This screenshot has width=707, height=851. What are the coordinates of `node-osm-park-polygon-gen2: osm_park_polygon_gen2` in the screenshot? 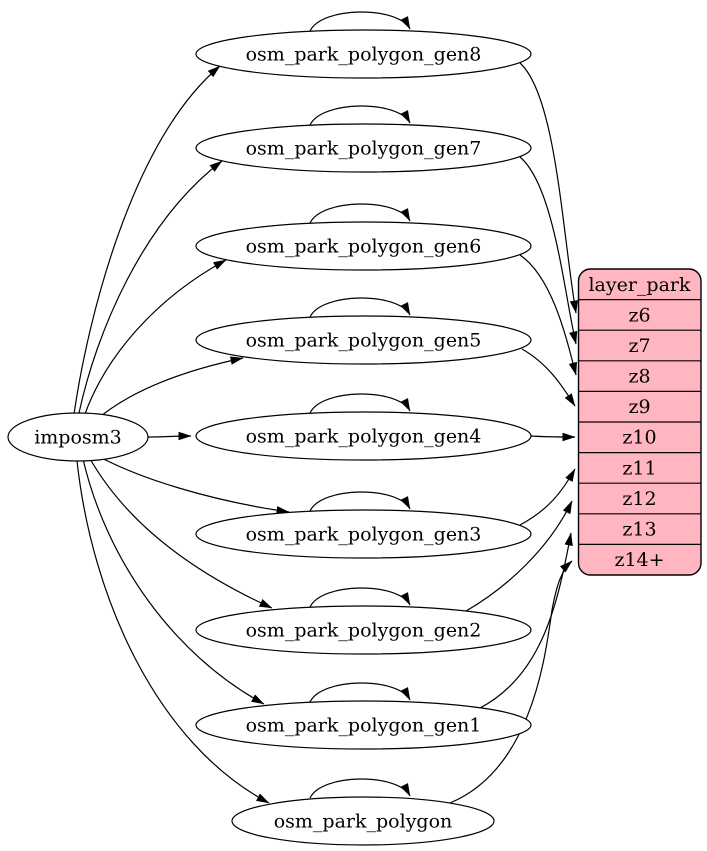 It's located at (363, 630).